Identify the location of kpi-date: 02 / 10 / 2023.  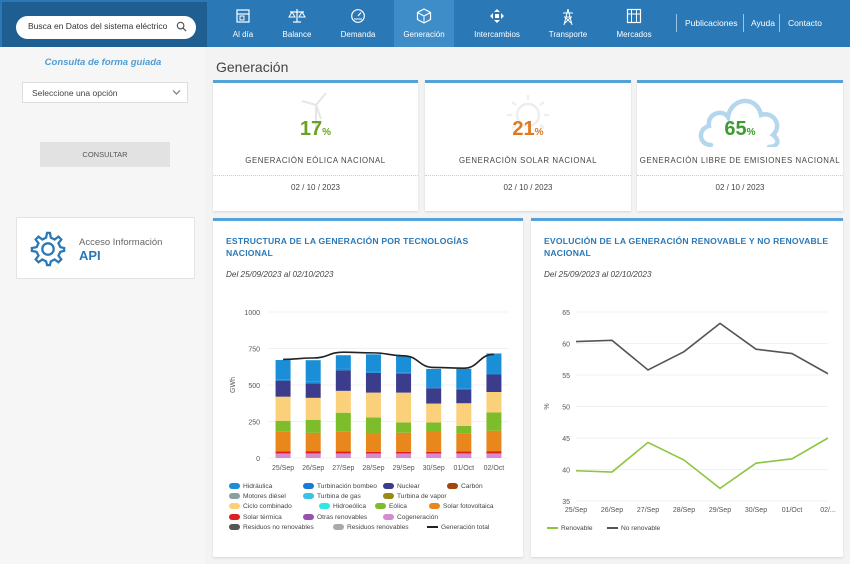
(315, 187).